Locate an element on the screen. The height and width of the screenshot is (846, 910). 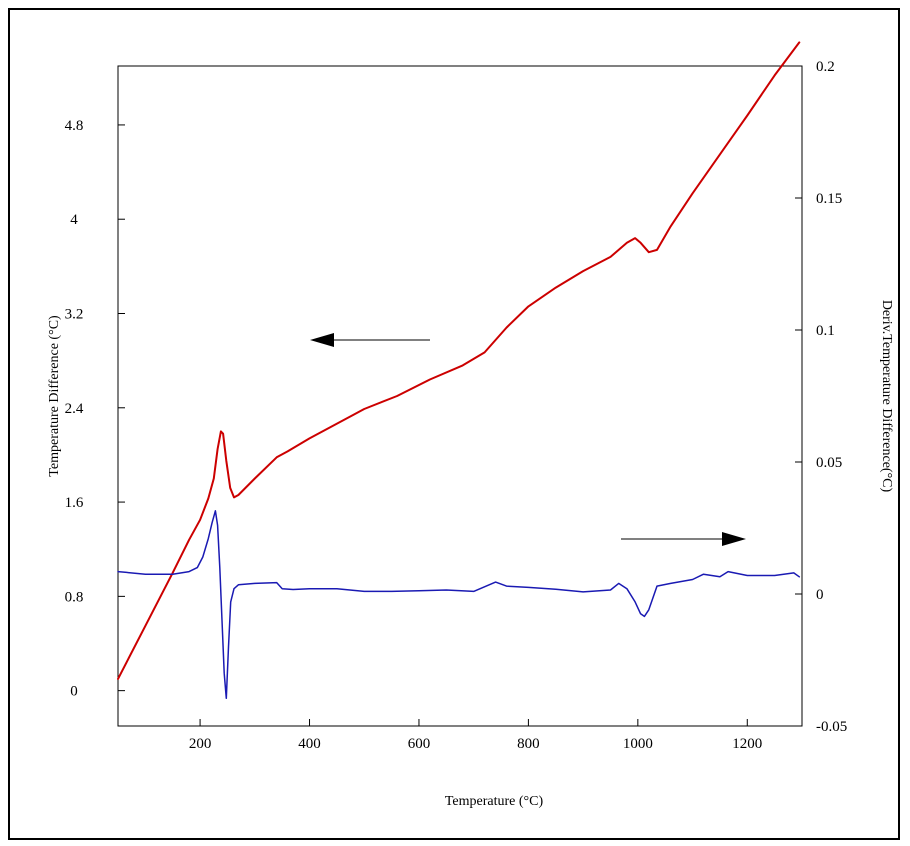
x-tick-label: 600 is located at coordinates (419, 744).